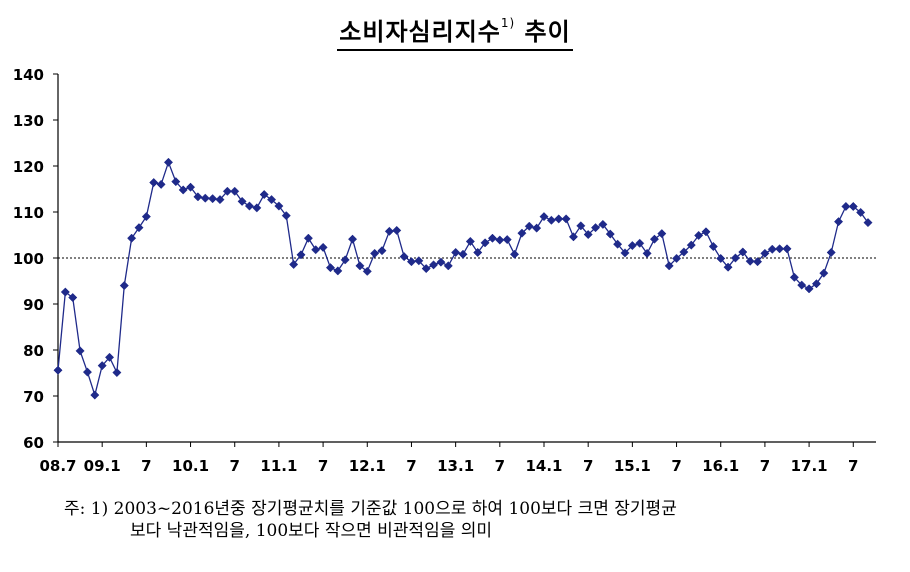 This screenshot has width=910, height=572. I want to click on x-tick-label: 11.1, so click(278, 466).